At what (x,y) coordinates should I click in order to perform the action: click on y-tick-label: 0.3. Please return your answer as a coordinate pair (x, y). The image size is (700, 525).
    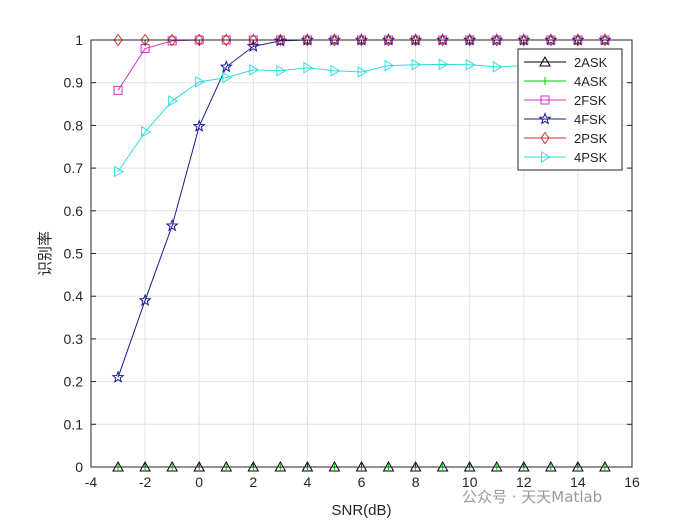
    Looking at the image, I should click on (74, 339).